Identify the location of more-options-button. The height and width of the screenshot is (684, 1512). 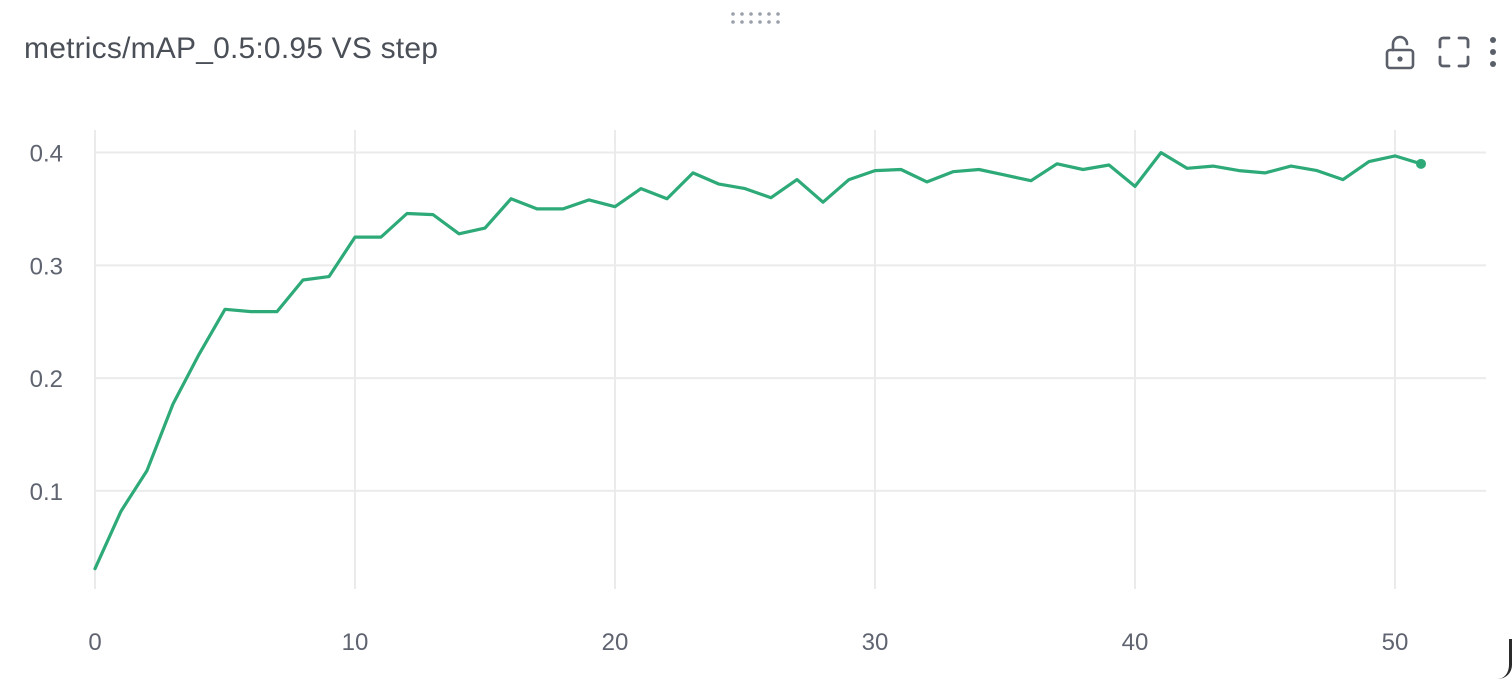
(1493, 52).